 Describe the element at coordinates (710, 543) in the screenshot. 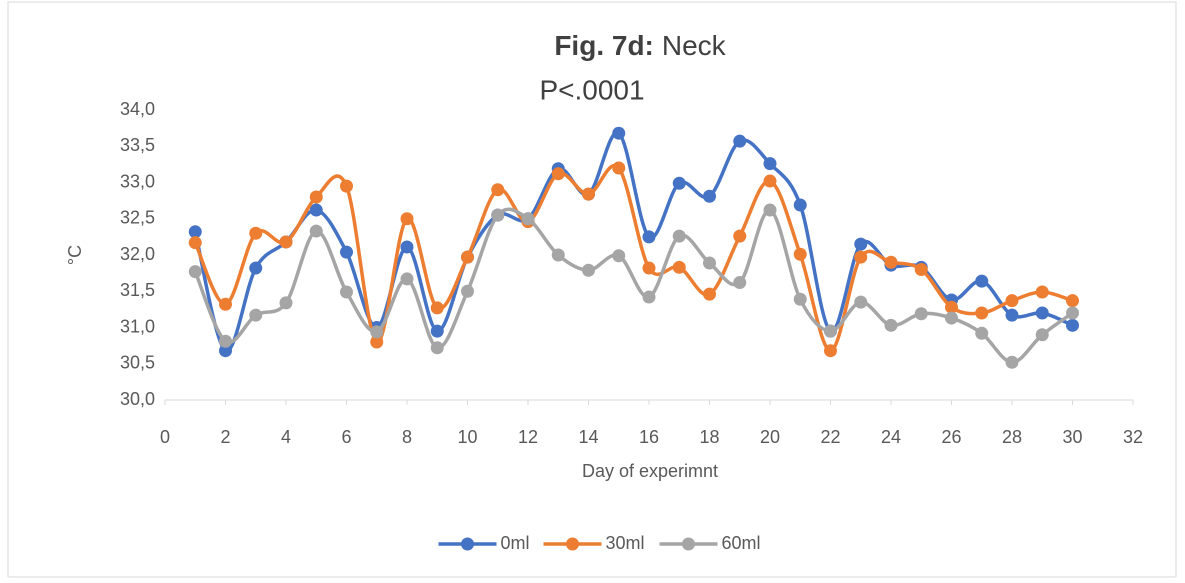

I see `legend-item: 60ml` at that location.